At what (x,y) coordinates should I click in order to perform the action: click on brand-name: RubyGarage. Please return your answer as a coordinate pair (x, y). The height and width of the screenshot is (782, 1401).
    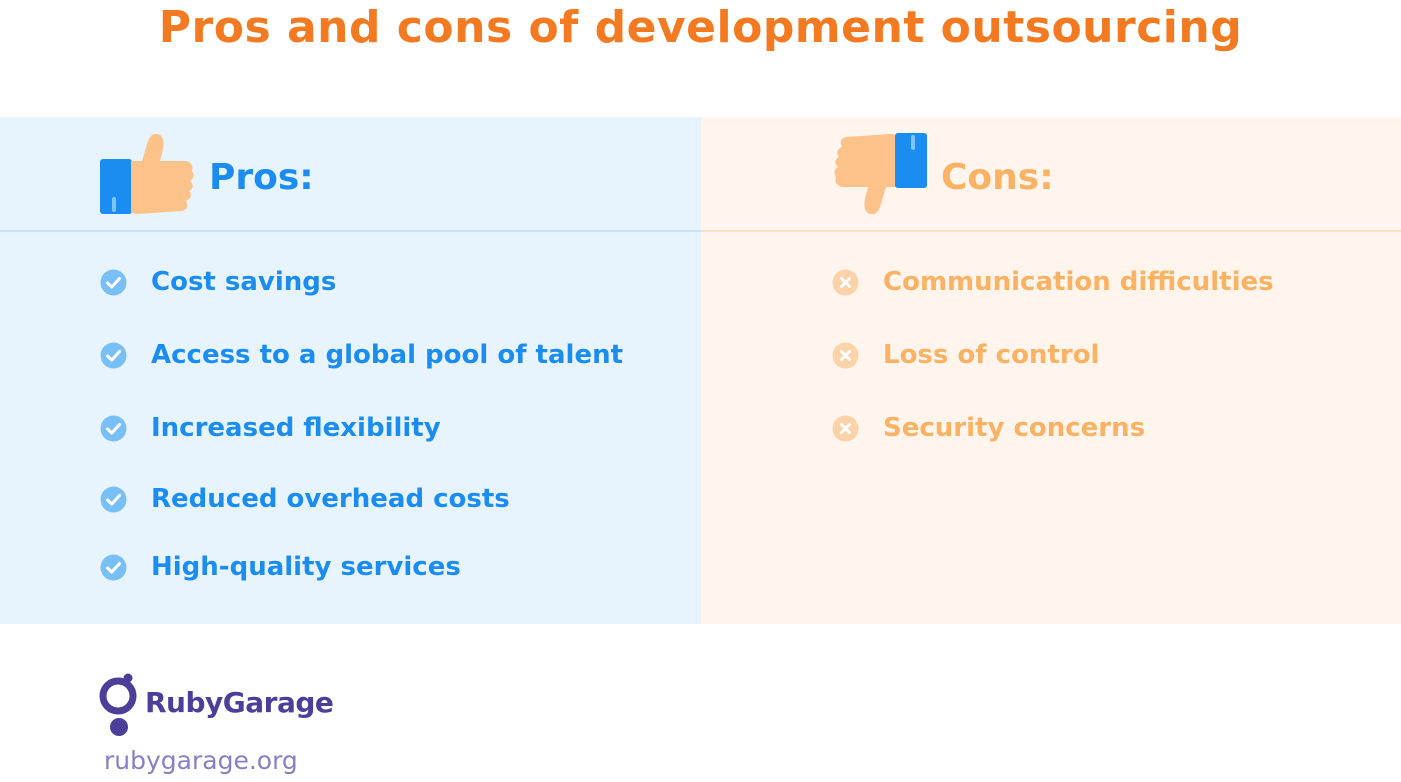
    Looking at the image, I should click on (239, 702).